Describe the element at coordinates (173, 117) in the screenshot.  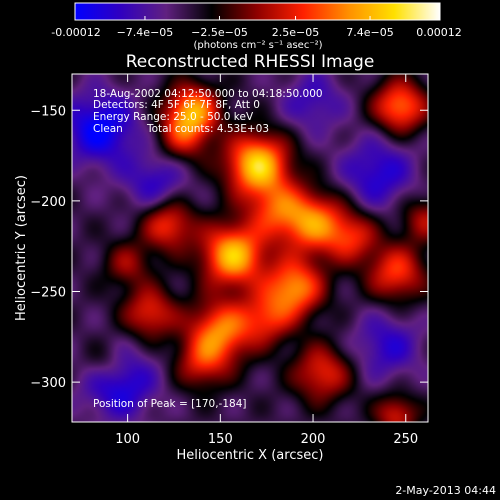
I see `annotation-energy: Energy Range: 25.0 - 50.0 keV` at that location.